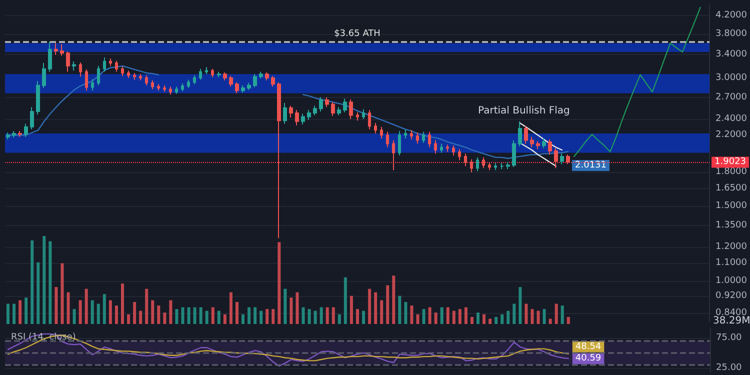 This screenshot has height=375, width=750. Describe the element at coordinates (732, 188) in the screenshot. I see `y-tick-label: 1.6500` at that location.